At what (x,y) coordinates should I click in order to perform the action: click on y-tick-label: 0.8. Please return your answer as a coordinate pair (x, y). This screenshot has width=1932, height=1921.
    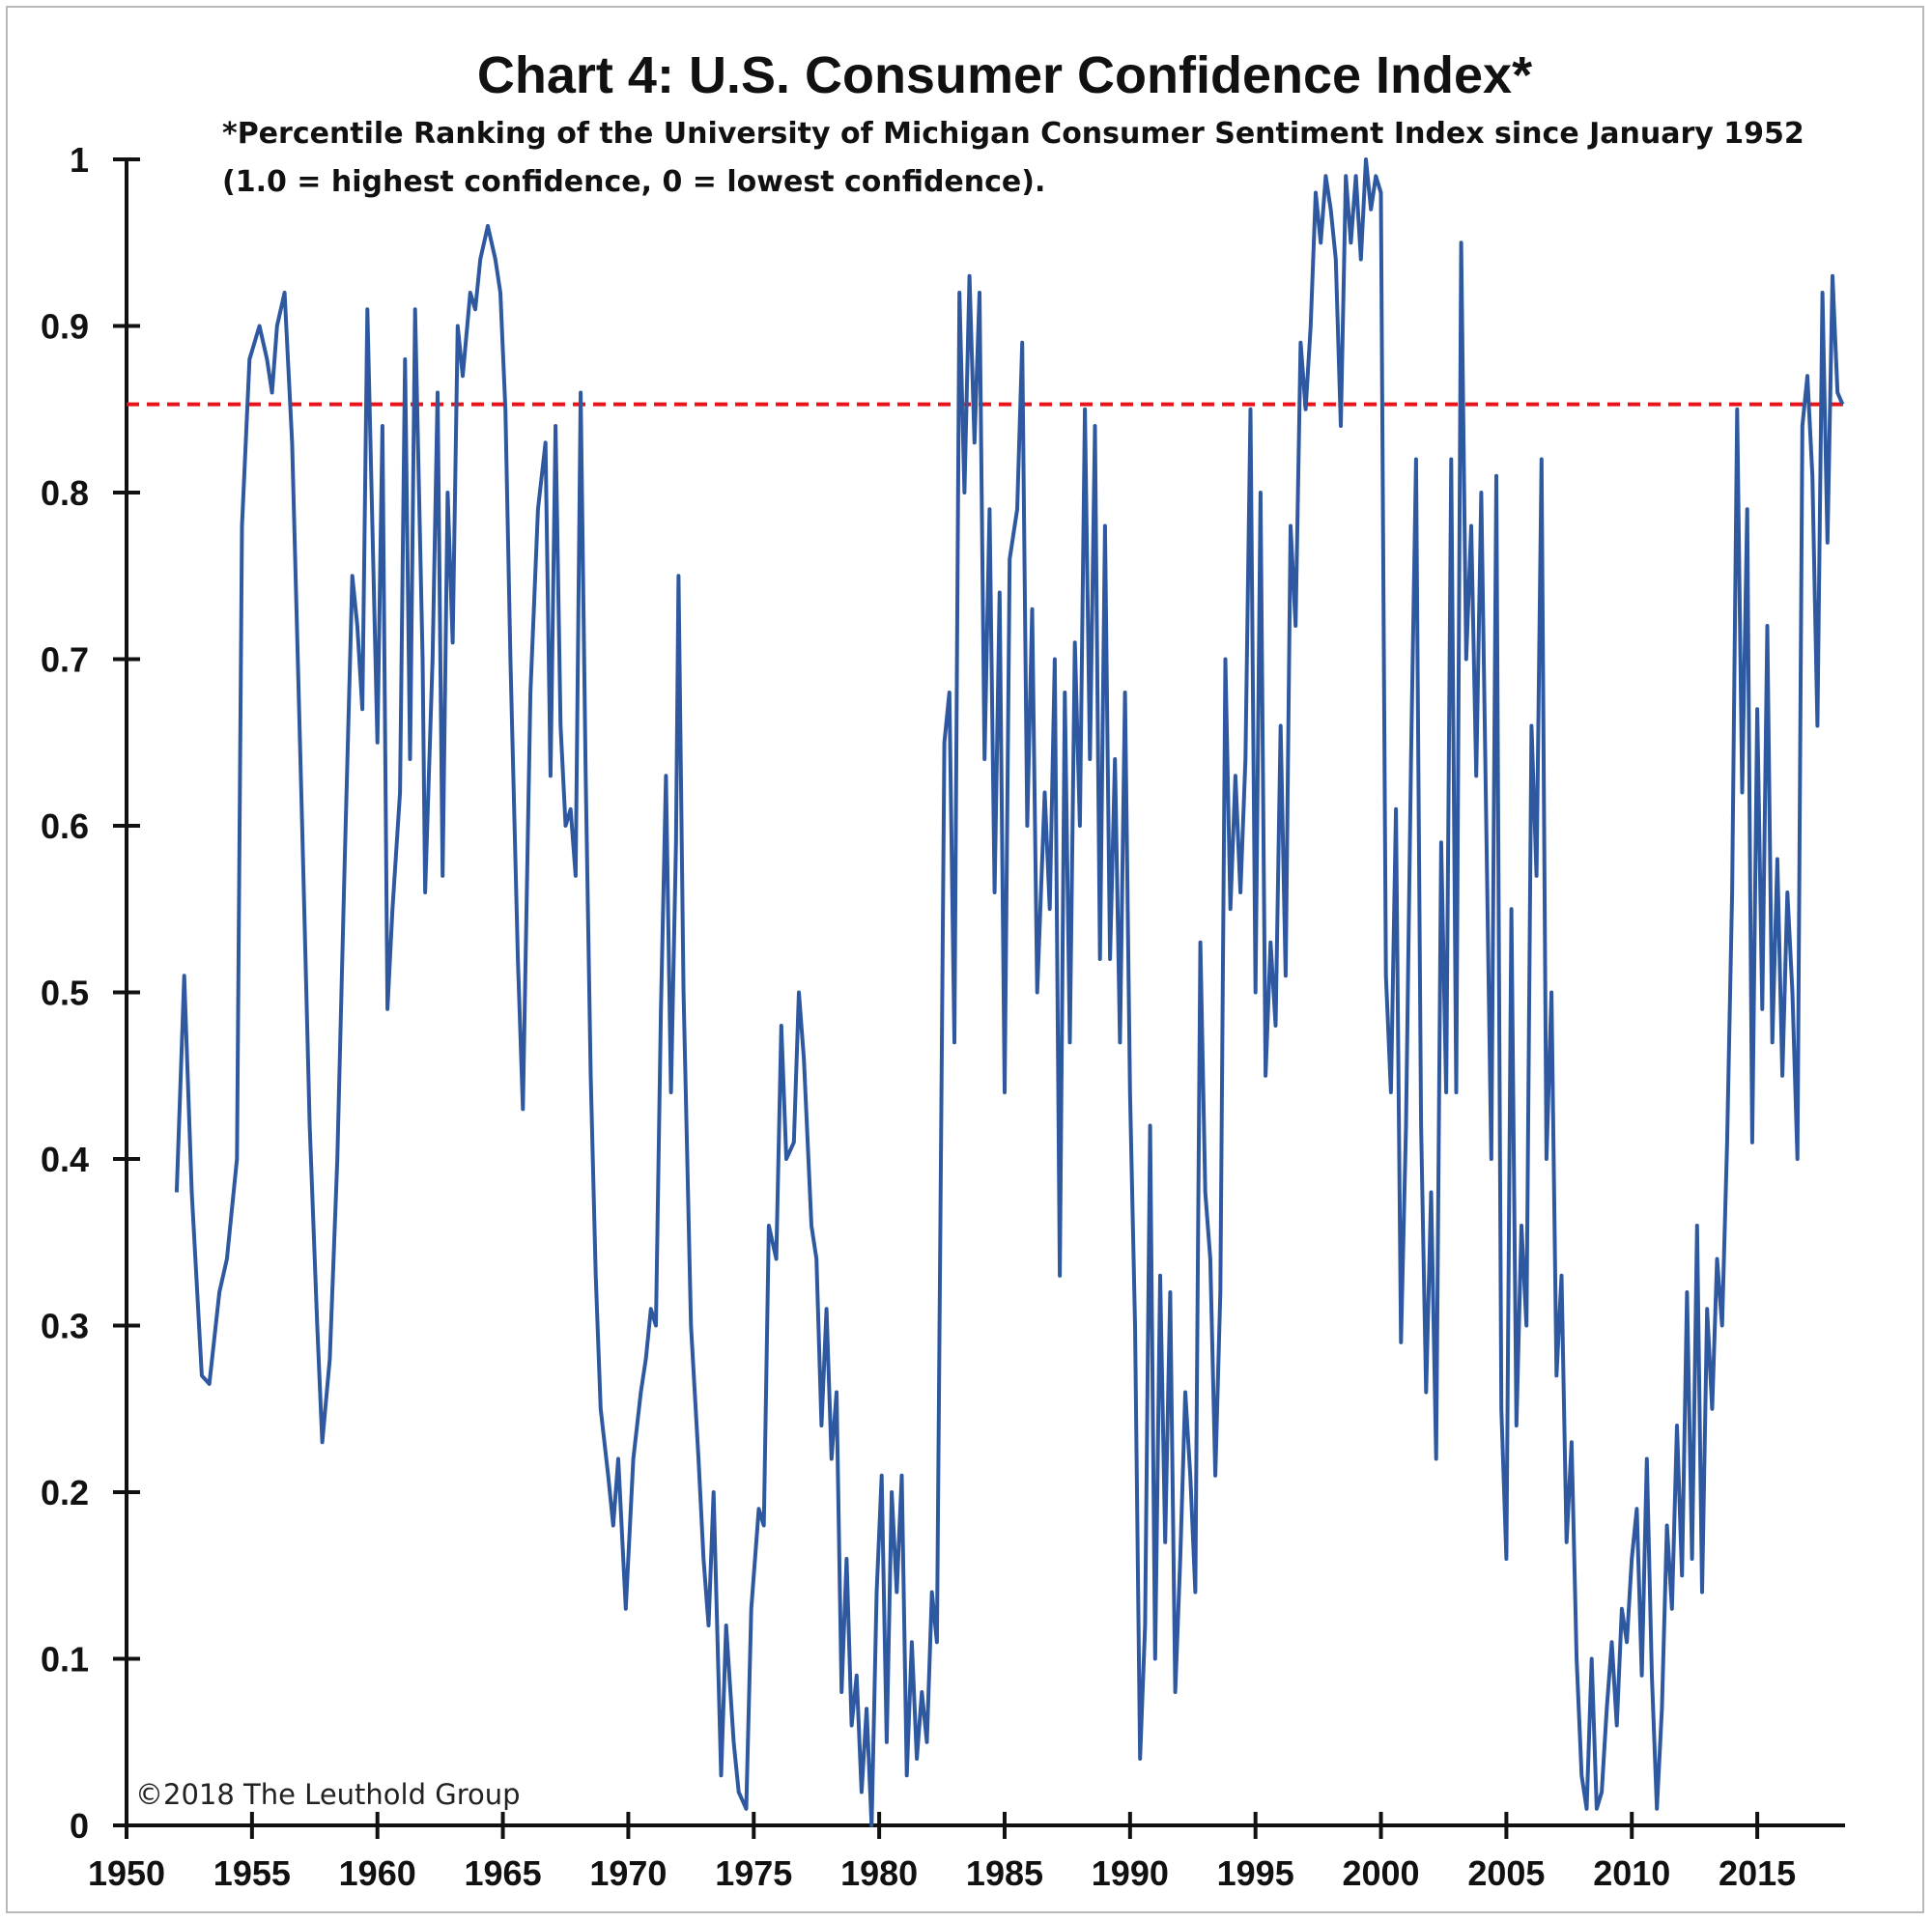
    Looking at the image, I should click on (65, 493).